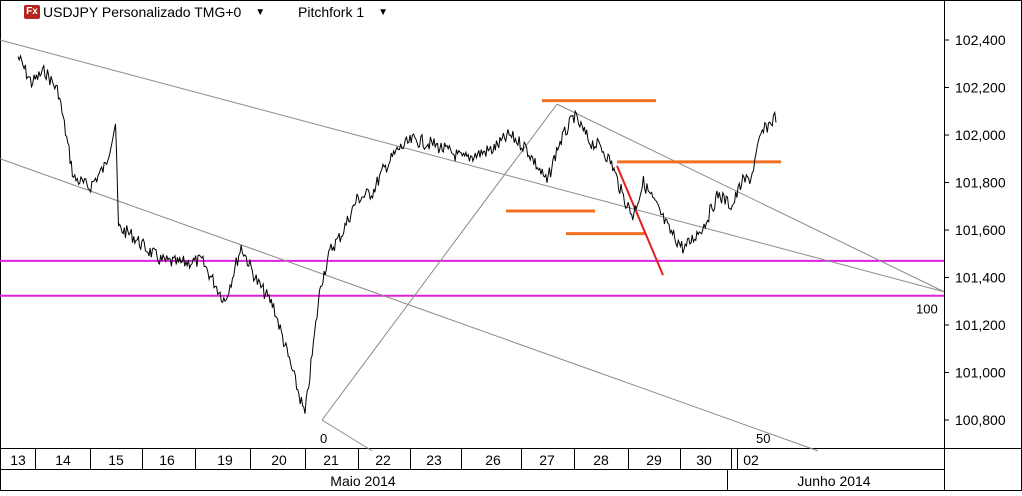  Describe the element at coordinates (547, 460) in the screenshot. I see `x-day-label: 27` at that location.